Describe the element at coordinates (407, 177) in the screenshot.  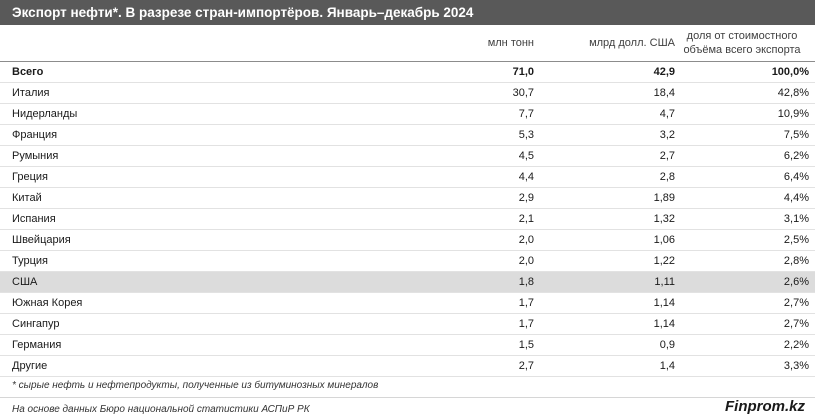
I see `table-row: Греция 4,4 2,8 6,4%` at that location.